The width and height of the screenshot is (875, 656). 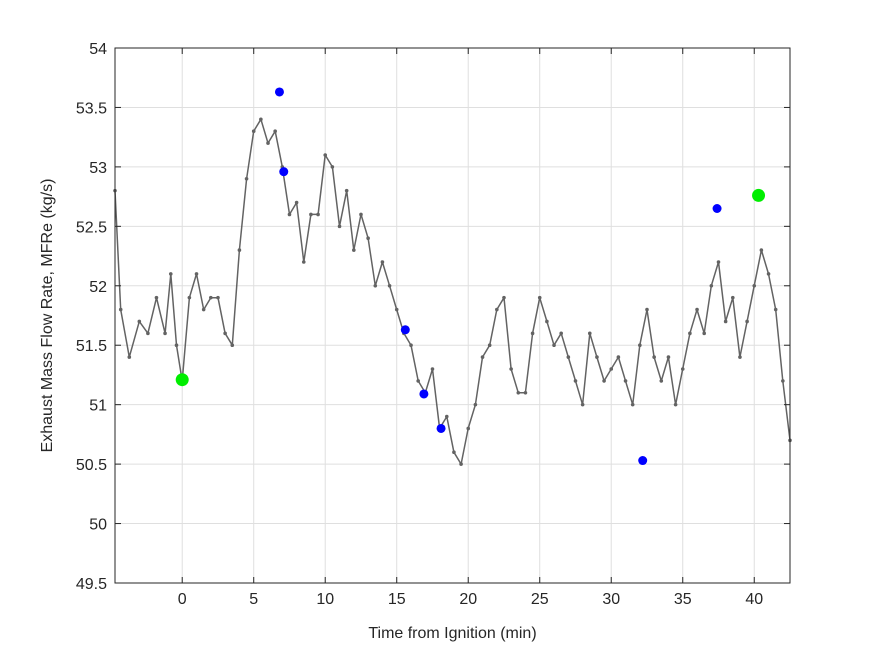 I want to click on y-tick-label: 49.5, so click(x=91, y=584).